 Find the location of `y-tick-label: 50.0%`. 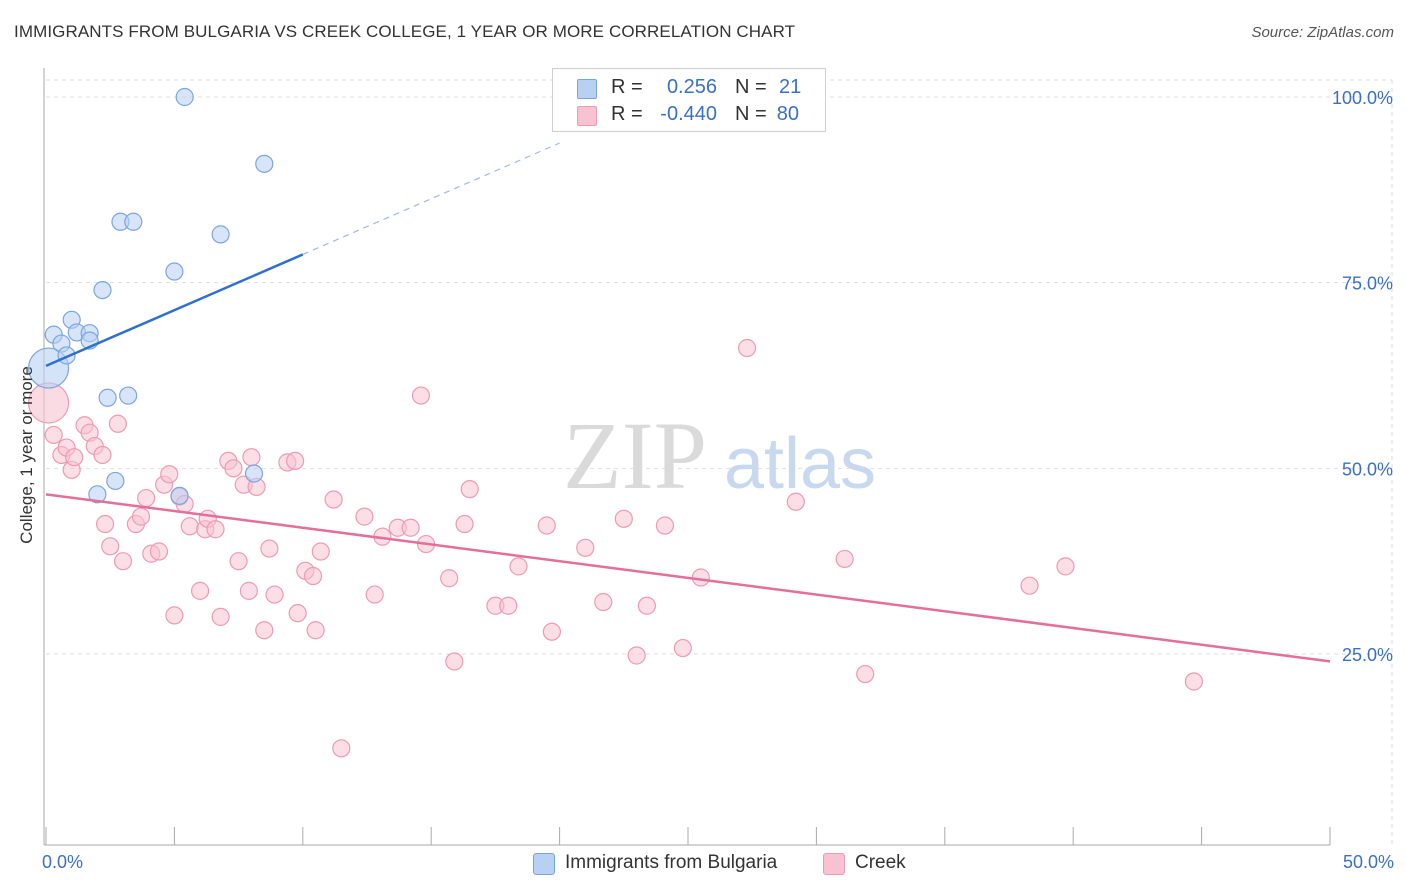

y-tick-label: 50.0% is located at coordinates (1367, 469).